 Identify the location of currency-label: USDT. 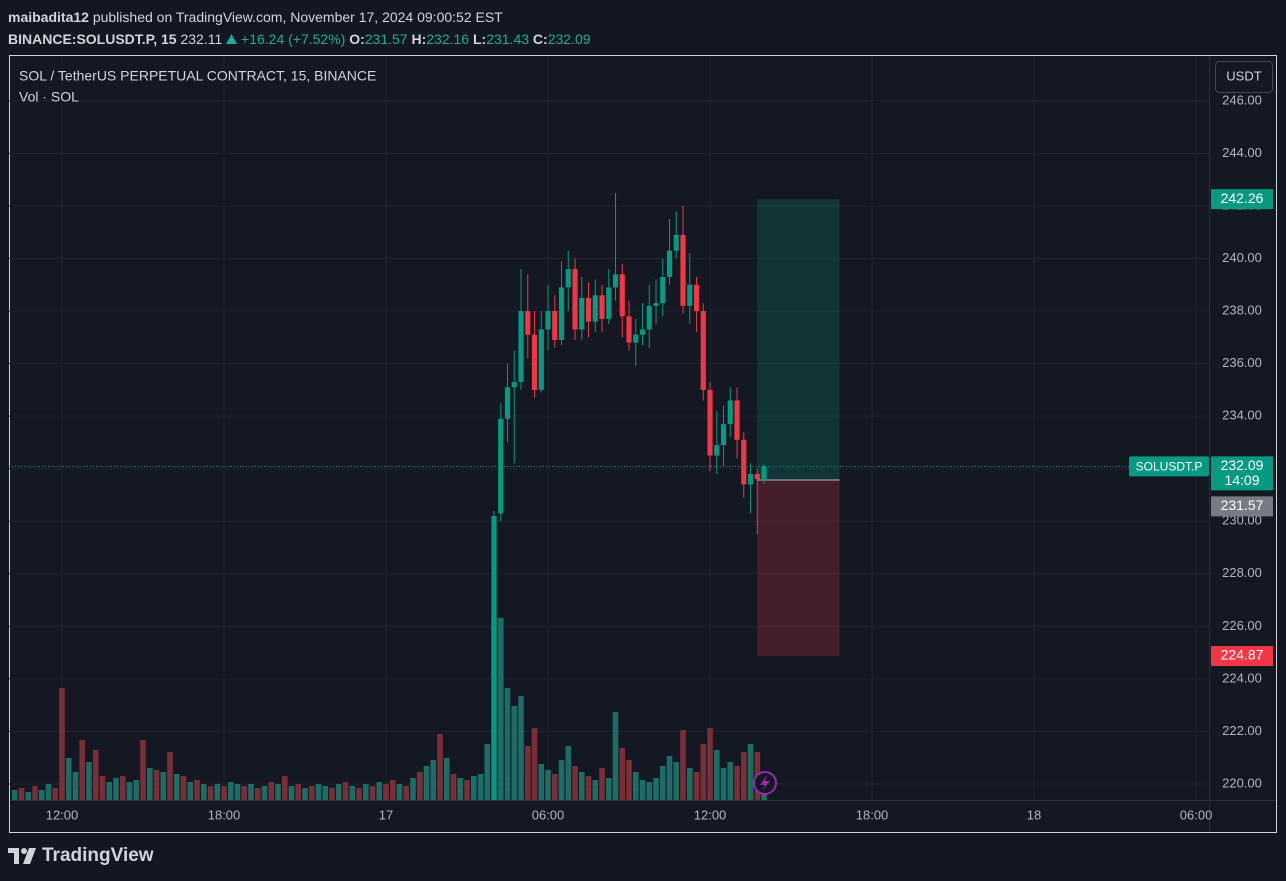
(1243, 75).